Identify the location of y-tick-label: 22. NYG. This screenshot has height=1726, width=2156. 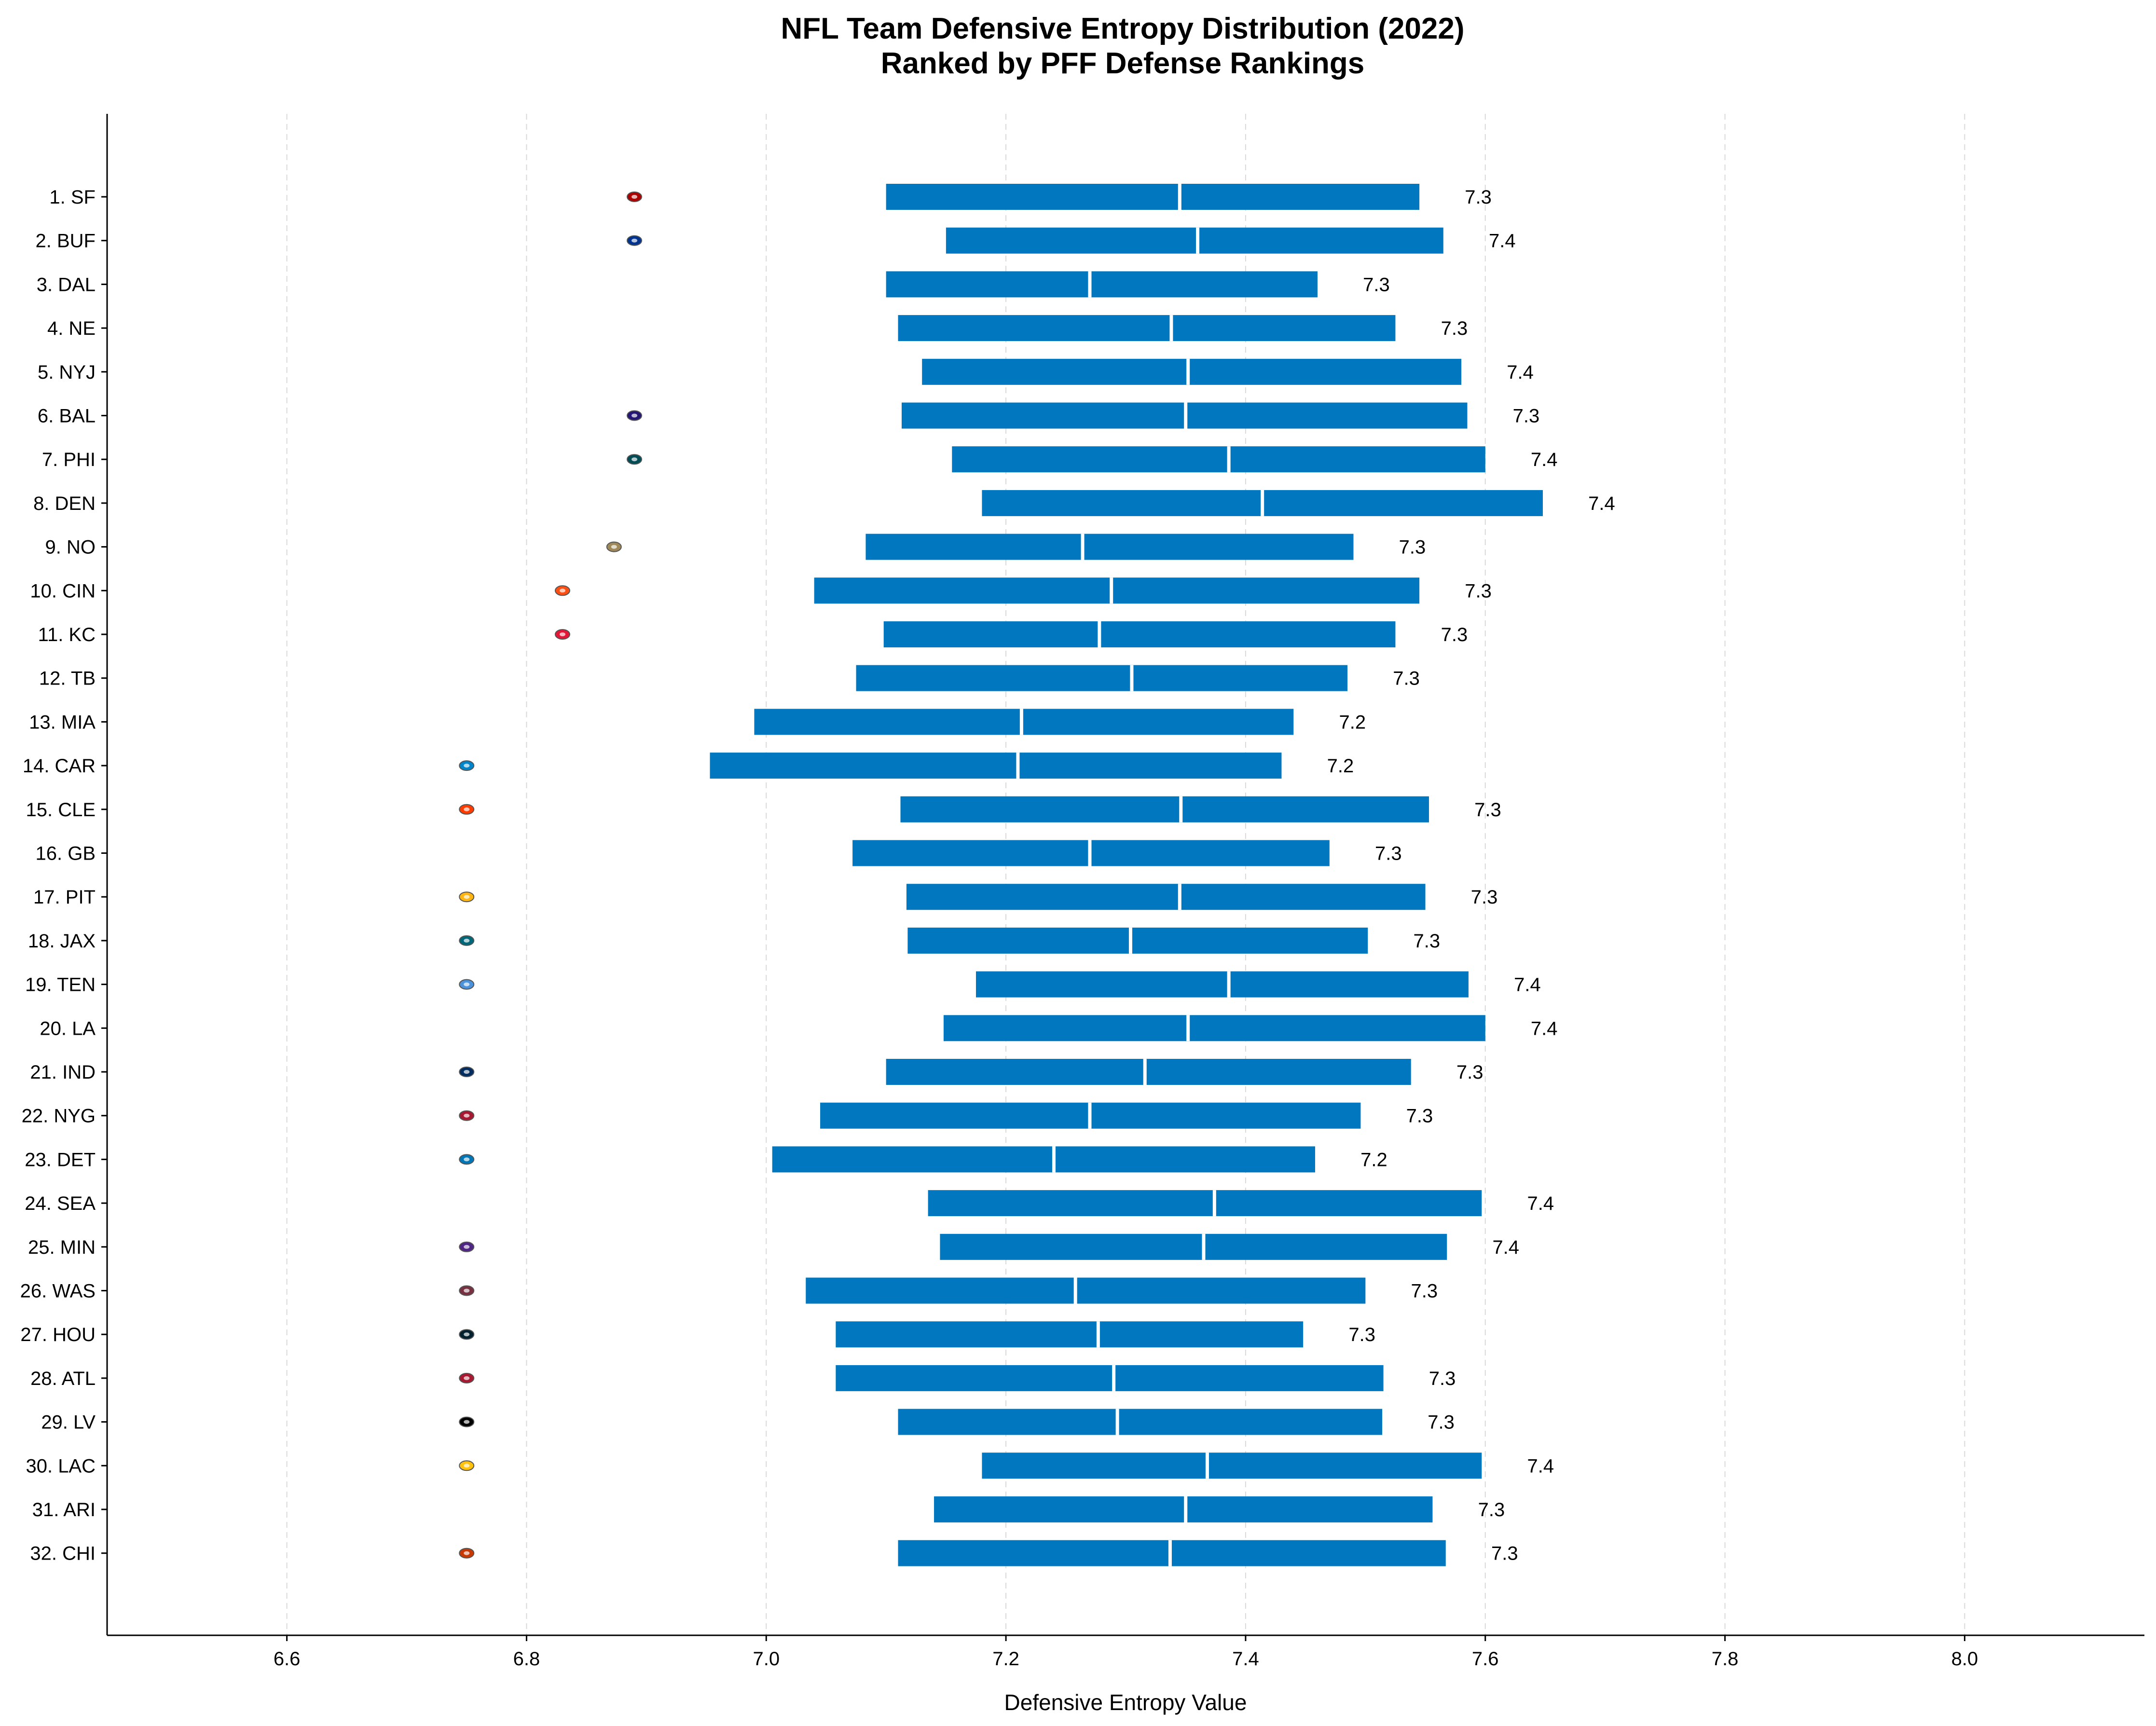
(59, 1117).